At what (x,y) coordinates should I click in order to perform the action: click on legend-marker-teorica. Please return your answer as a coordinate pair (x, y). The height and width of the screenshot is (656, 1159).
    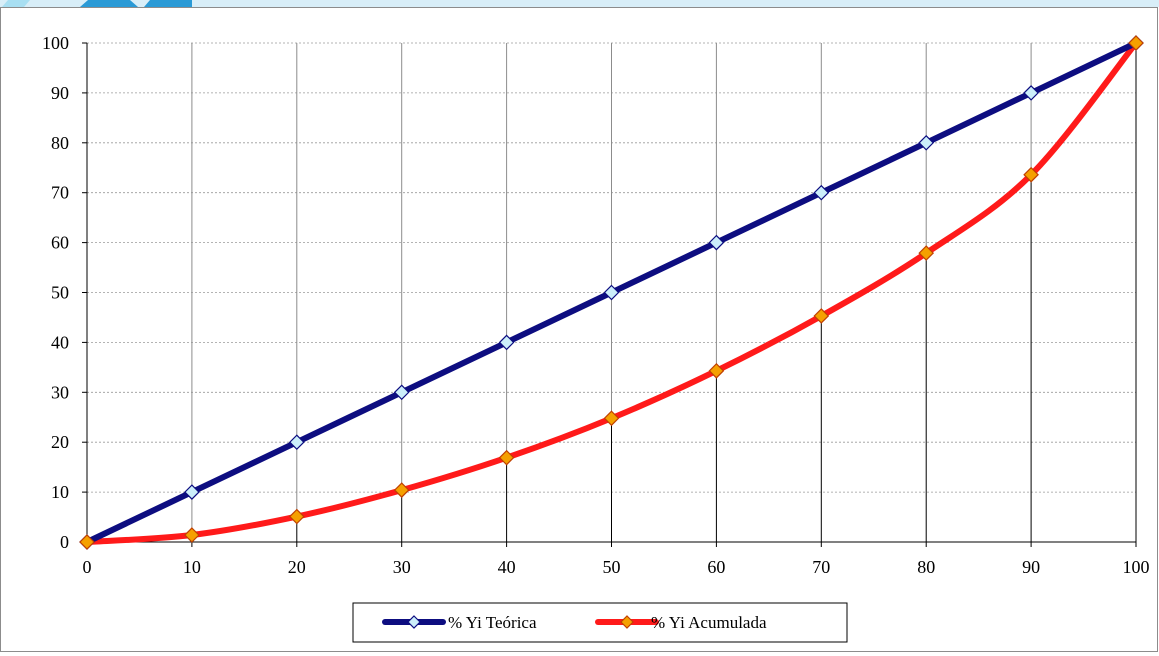
    Looking at the image, I should click on (414, 622).